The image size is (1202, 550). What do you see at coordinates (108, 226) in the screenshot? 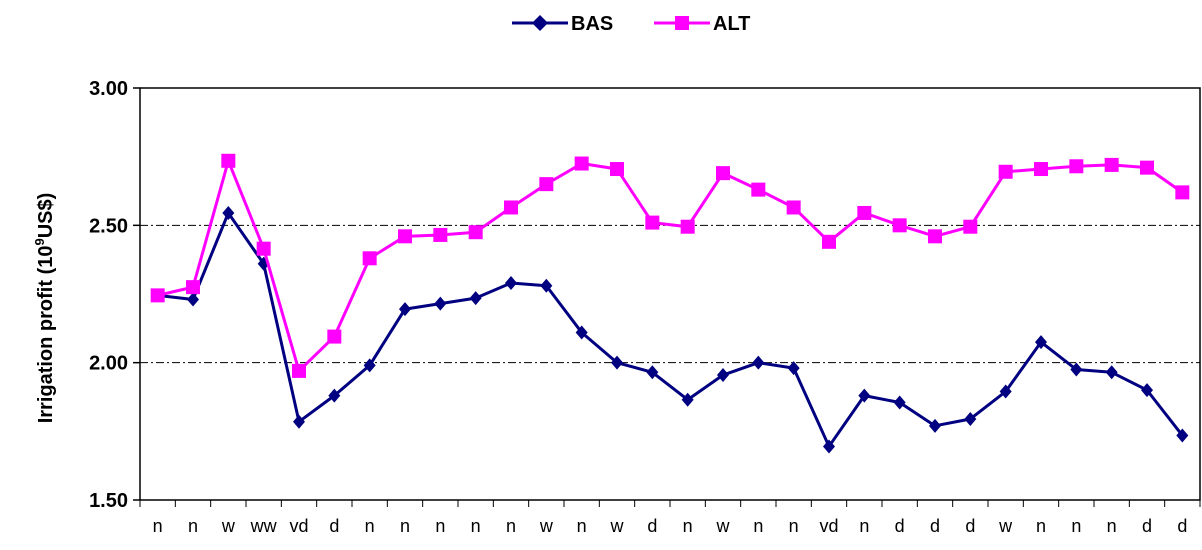
I see `y-tick-label: 2.50` at bounding box center [108, 226].